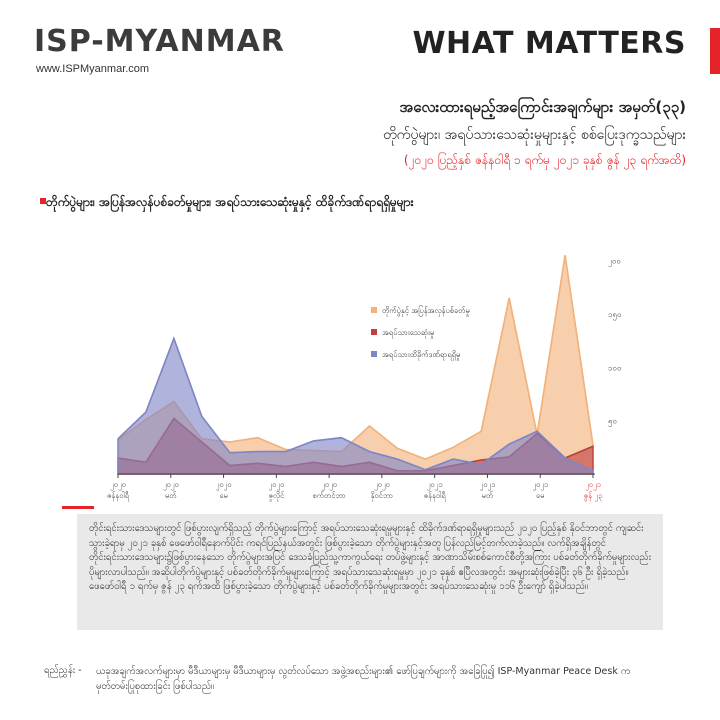 This screenshot has height=720, width=720. I want to click on legend-label: အရပ်သားထိခိုက်ဒဏ်ရာရရှိမှု, so click(421, 355).